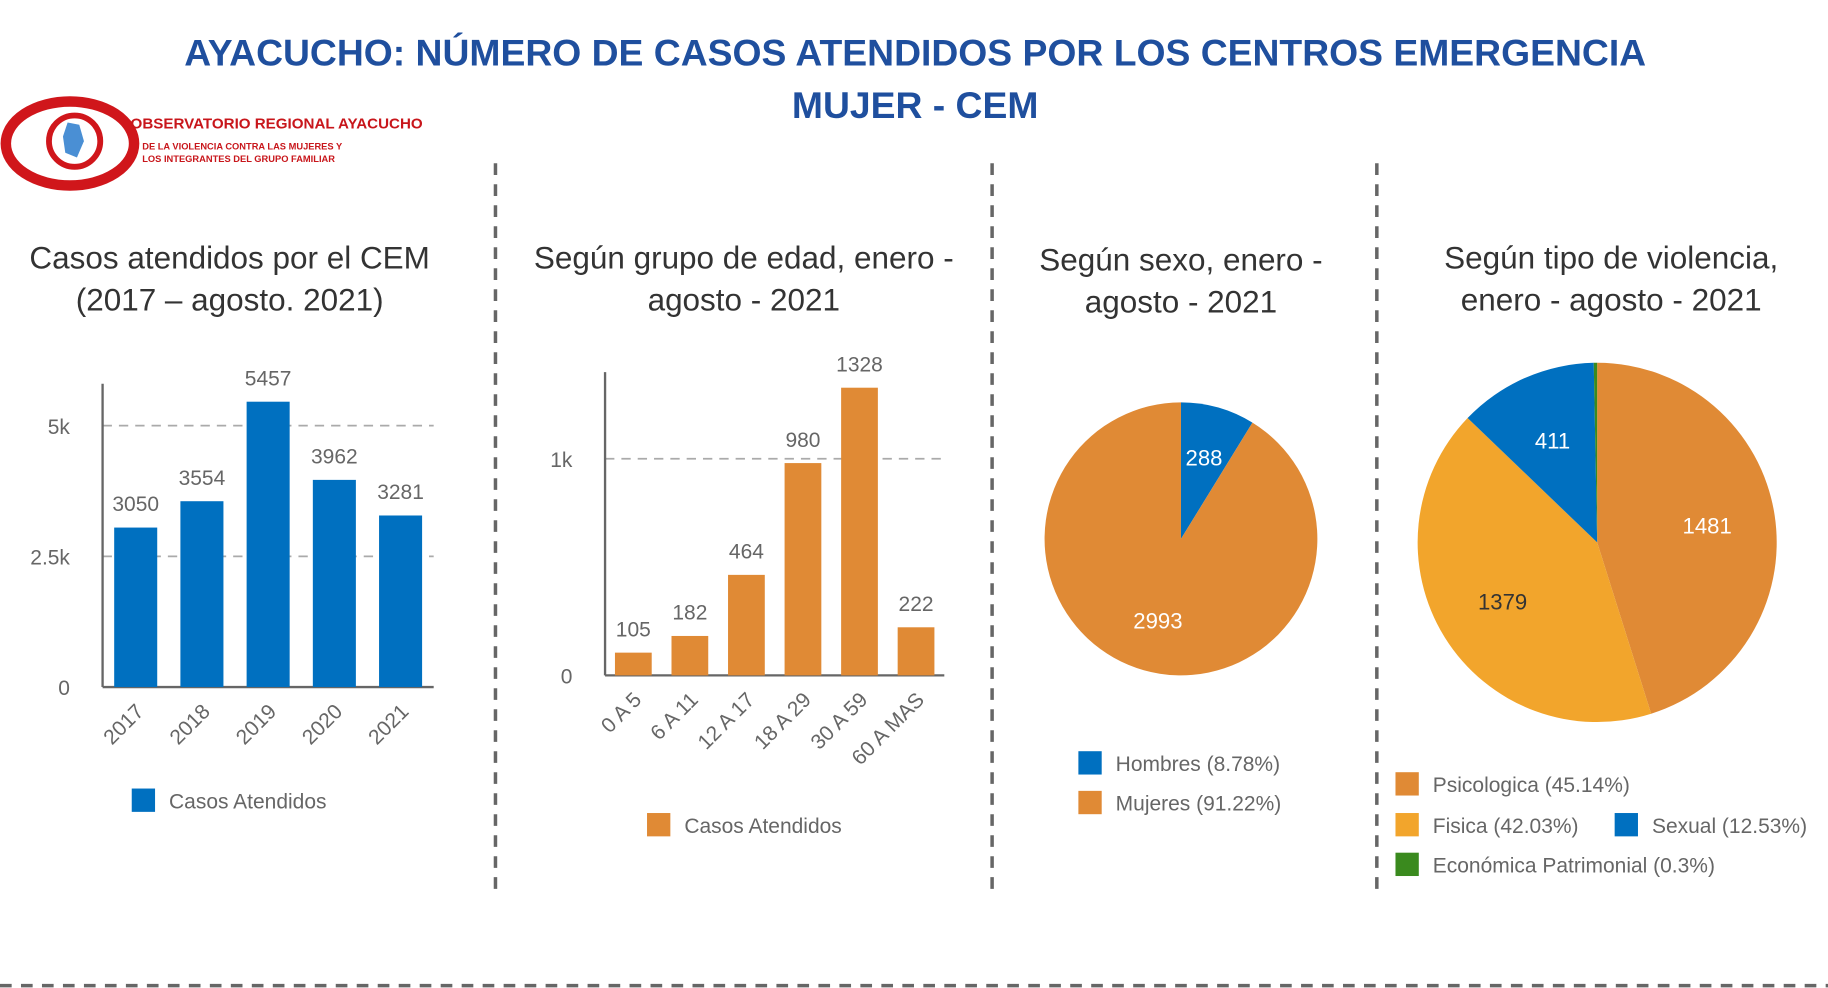  I want to click on chart-title: Casos atendidos por el CEM, so click(229, 257).